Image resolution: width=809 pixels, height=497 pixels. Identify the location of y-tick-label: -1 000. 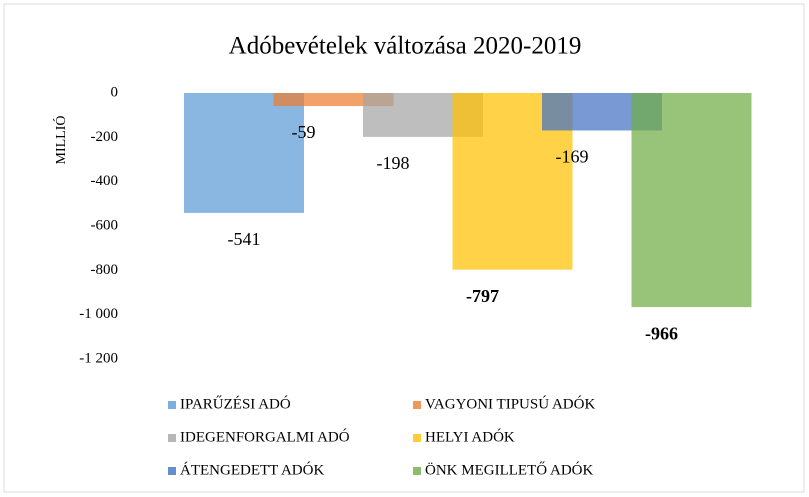
(98, 314).